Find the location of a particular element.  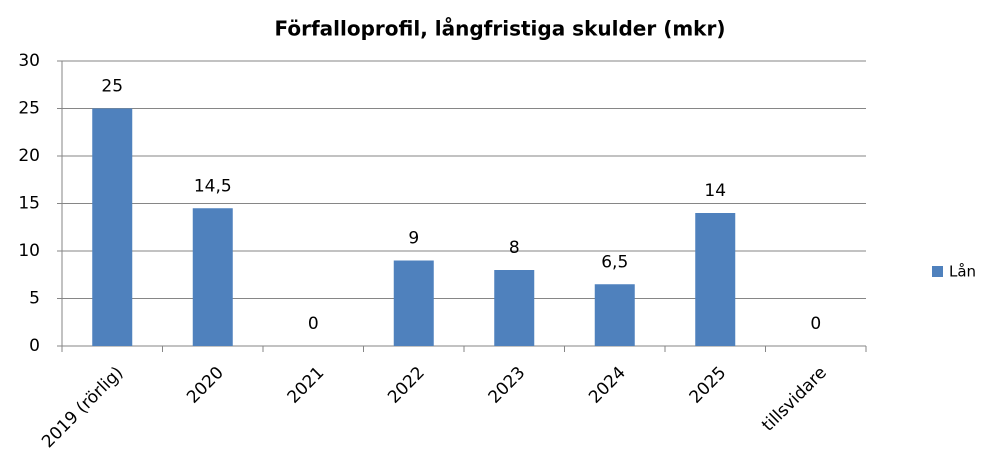

legend-label: Lån is located at coordinates (962, 272).